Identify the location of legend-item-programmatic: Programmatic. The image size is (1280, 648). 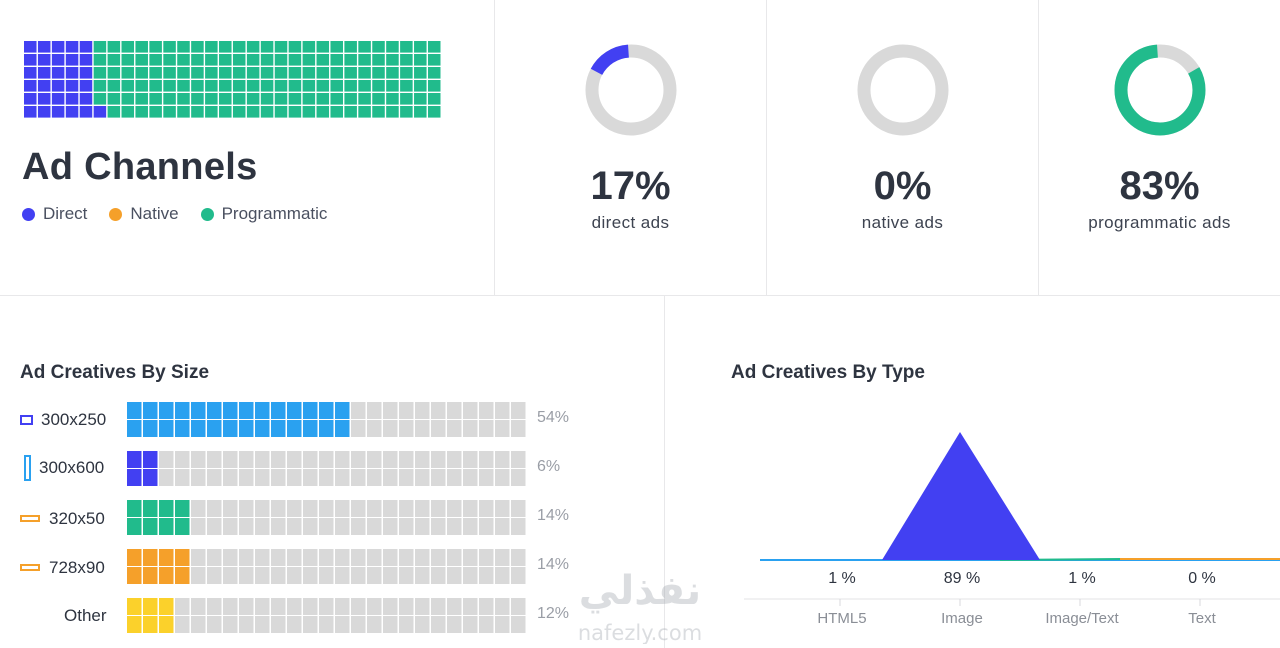
(264, 214).